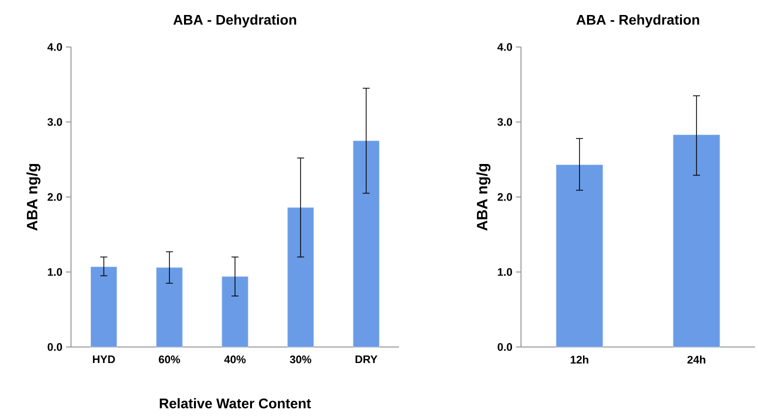 The height and width of the screenshot is (420, 758). I want to click on x-tick-label: 30%, so click(301, 360).